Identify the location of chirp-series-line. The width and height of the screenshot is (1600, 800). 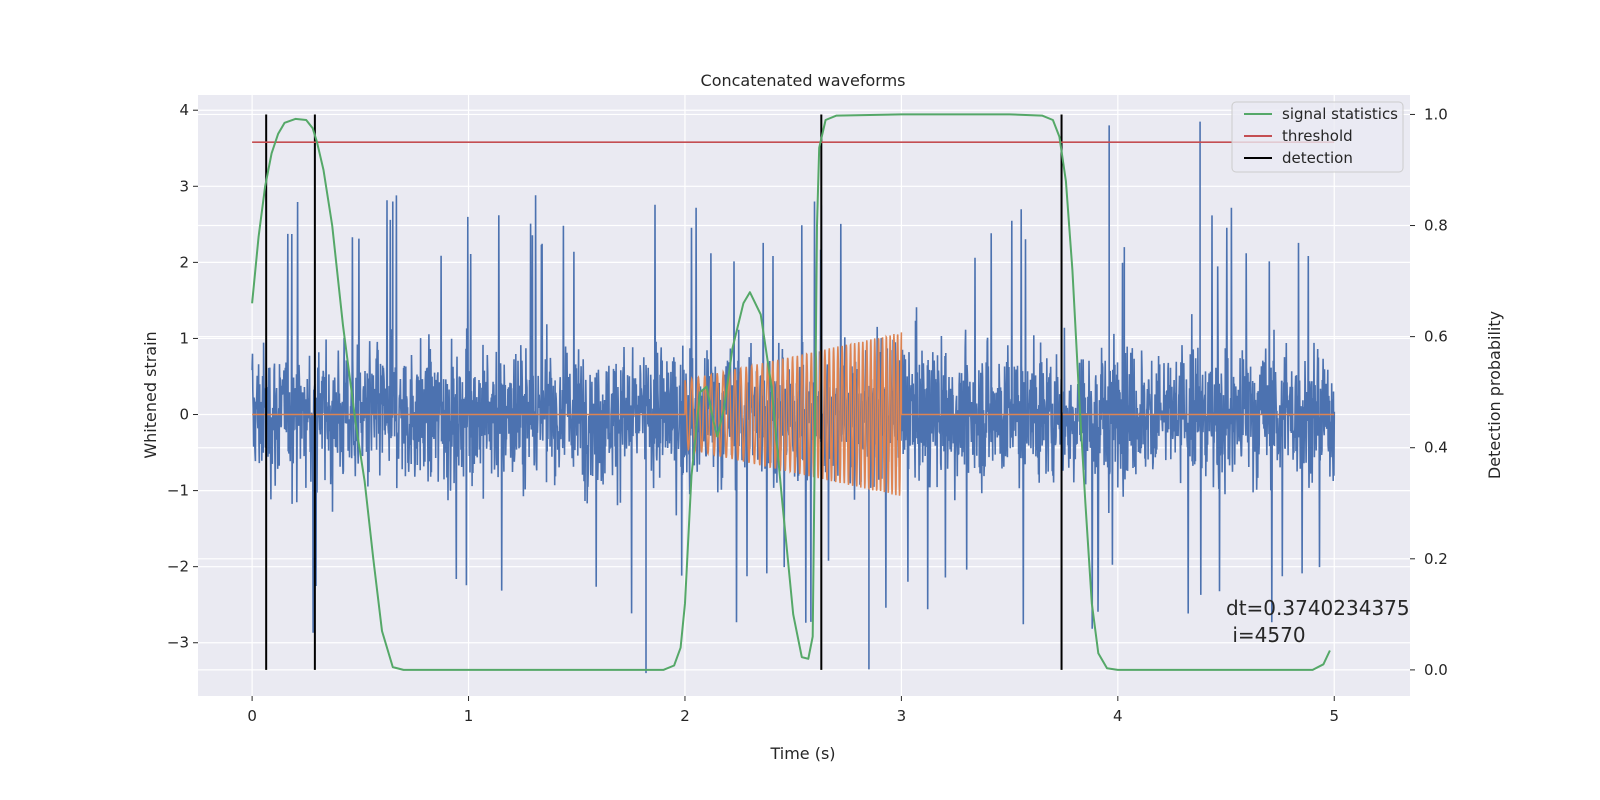
(793, 414).